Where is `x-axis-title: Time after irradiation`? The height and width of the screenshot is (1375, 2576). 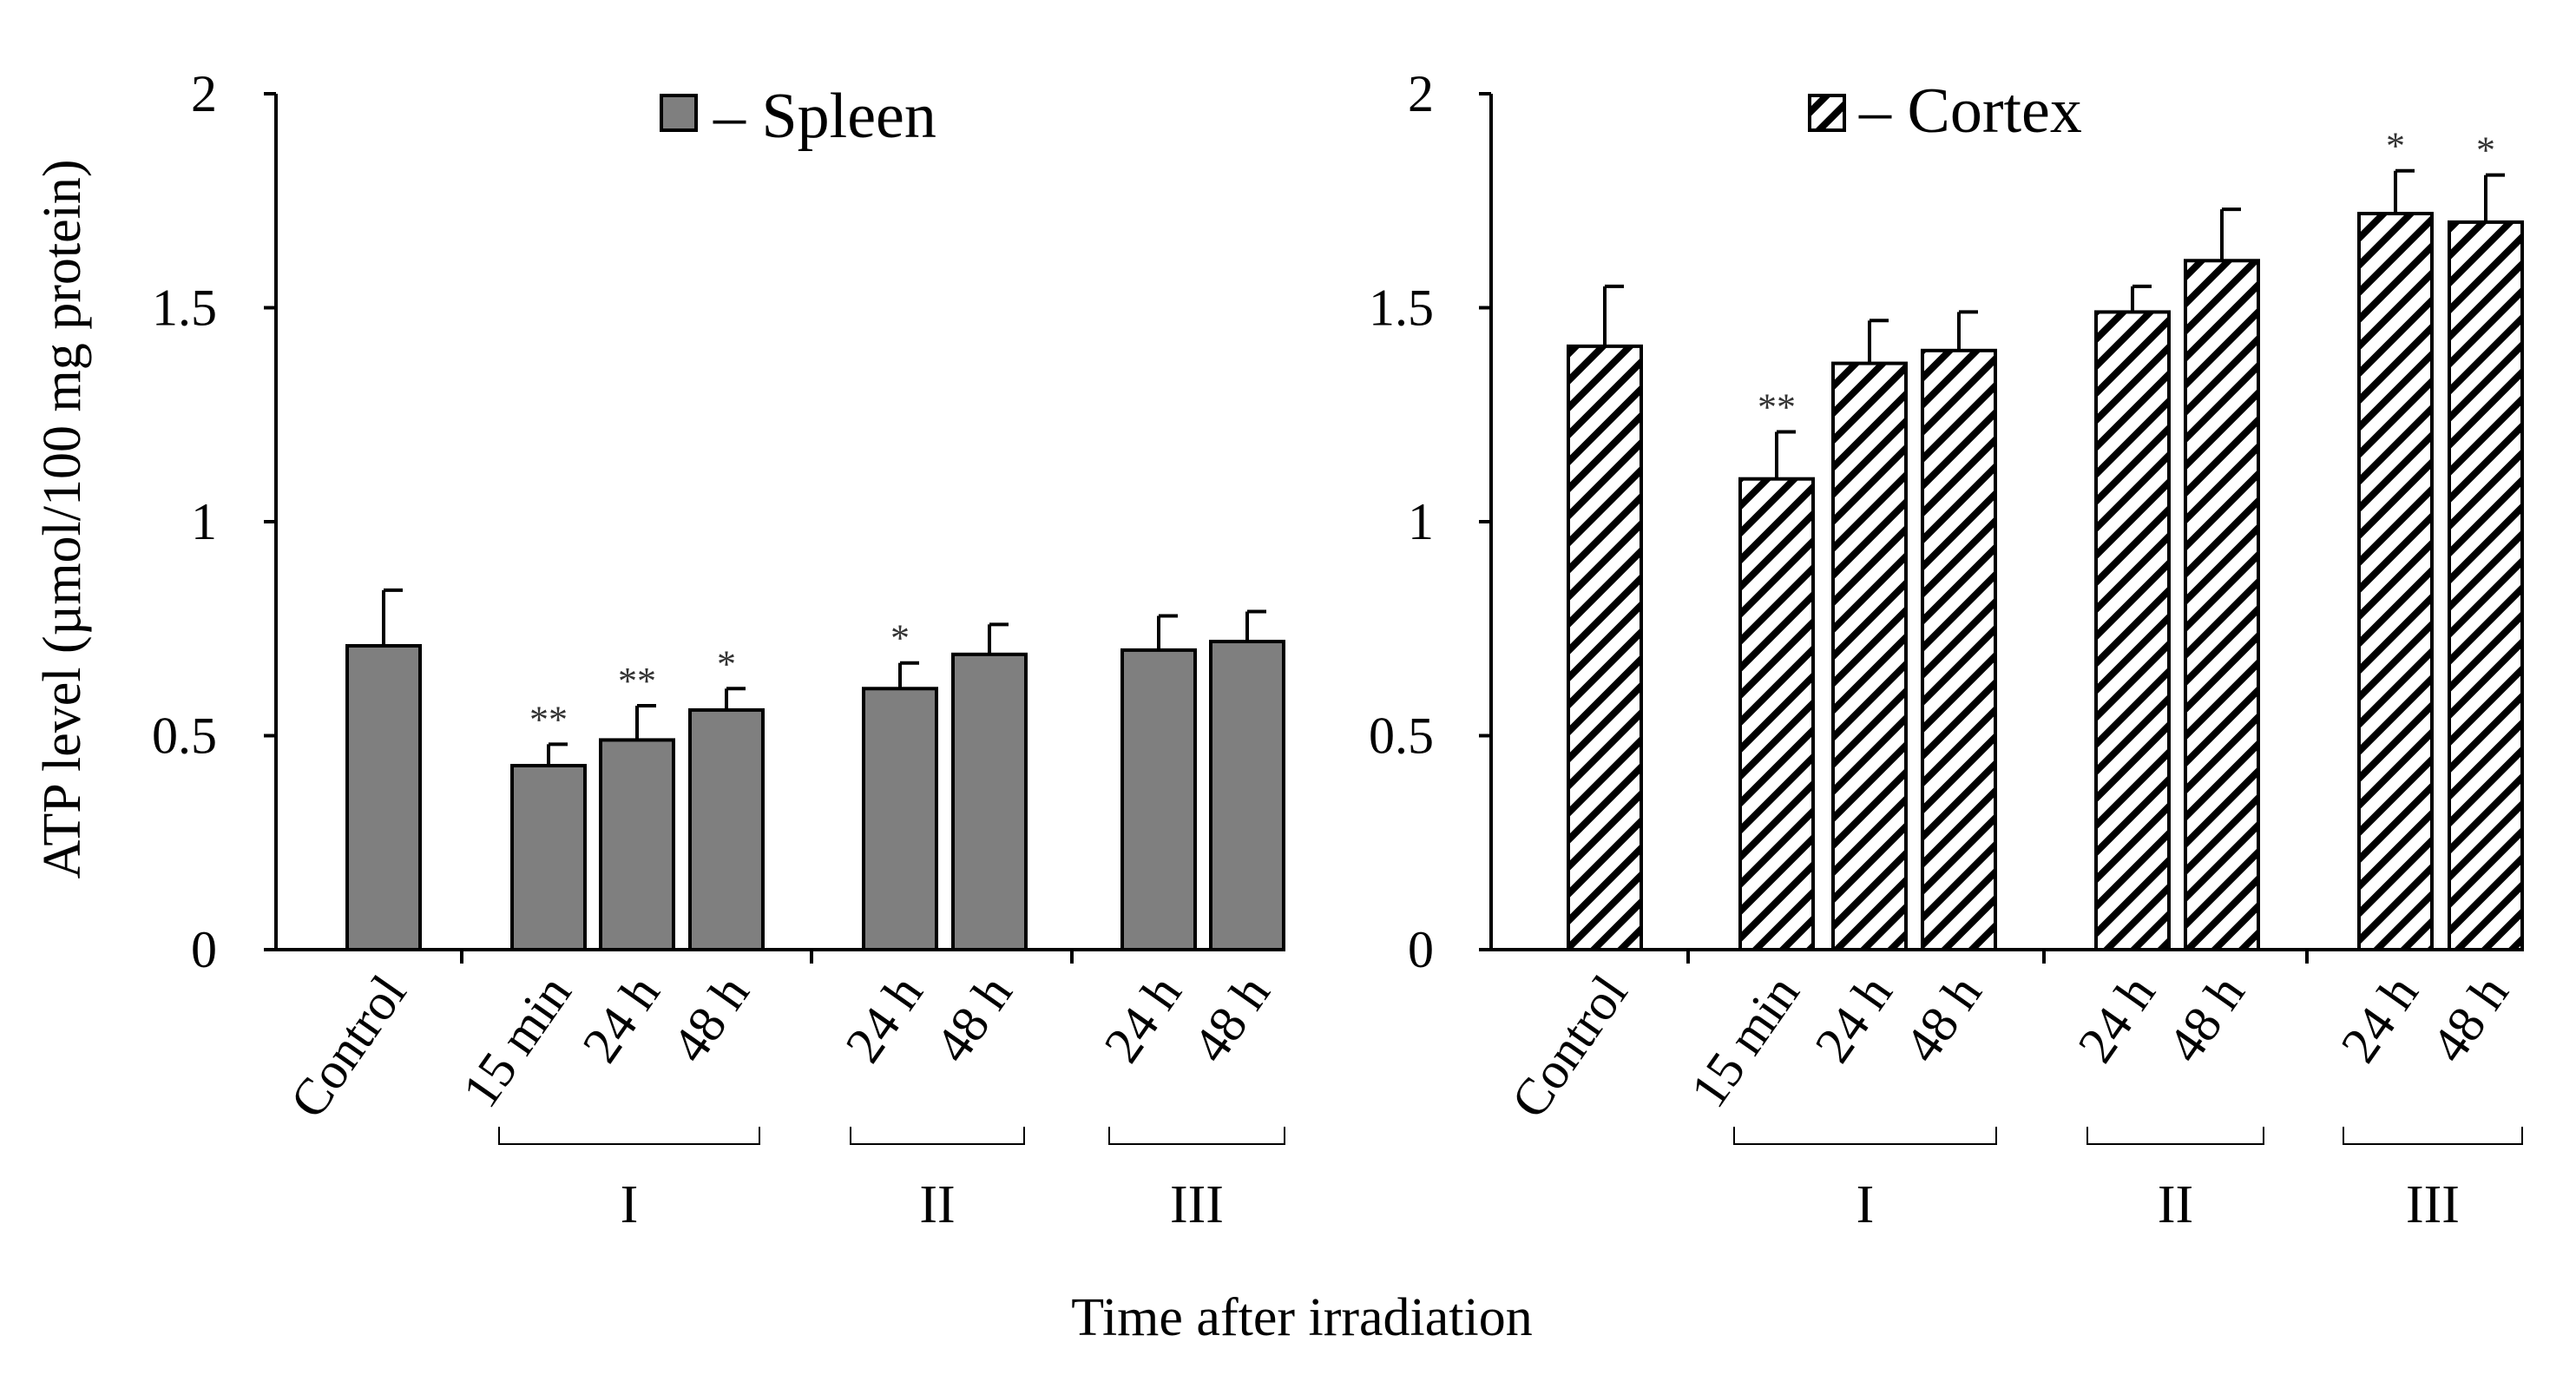 x-axis-title: Time after irradiation is located at coordinates (1301, 1317).